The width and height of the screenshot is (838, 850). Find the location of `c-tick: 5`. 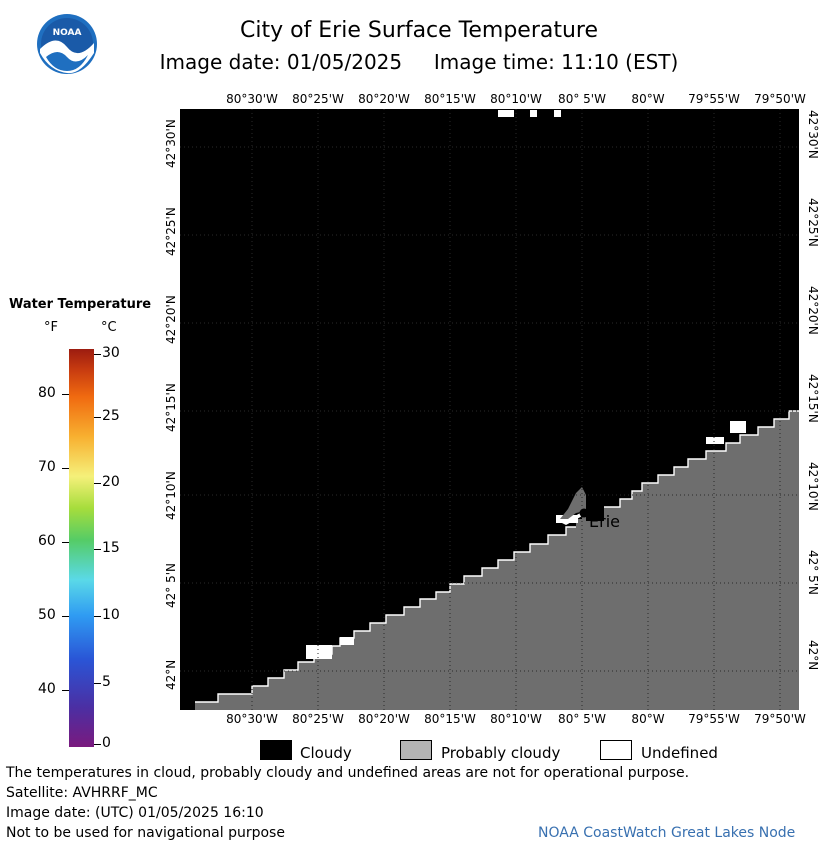

c-tick: 5 is located at coordinates (106, 682).